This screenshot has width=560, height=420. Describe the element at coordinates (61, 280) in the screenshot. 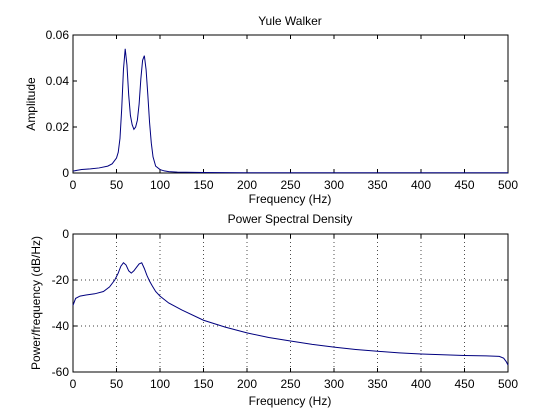

I see `y-tick-label: -20` at that location.